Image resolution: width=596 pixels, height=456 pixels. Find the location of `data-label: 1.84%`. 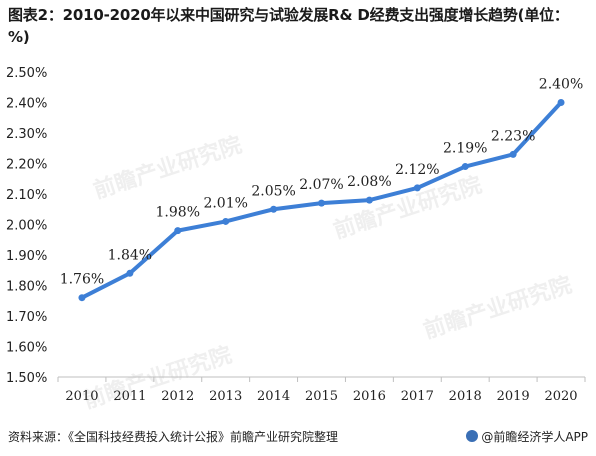

data-label: 1.84% is located at coordinates (130, 255).